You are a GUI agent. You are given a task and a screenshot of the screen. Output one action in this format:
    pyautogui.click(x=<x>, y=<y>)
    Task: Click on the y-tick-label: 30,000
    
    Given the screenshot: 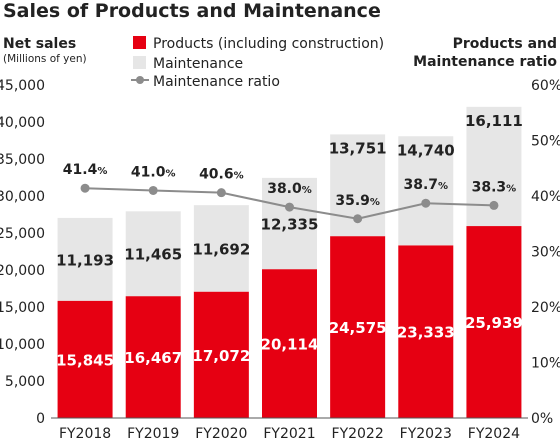 What is the action you would take?
    pyautogui.click(x=22, y=197)
    